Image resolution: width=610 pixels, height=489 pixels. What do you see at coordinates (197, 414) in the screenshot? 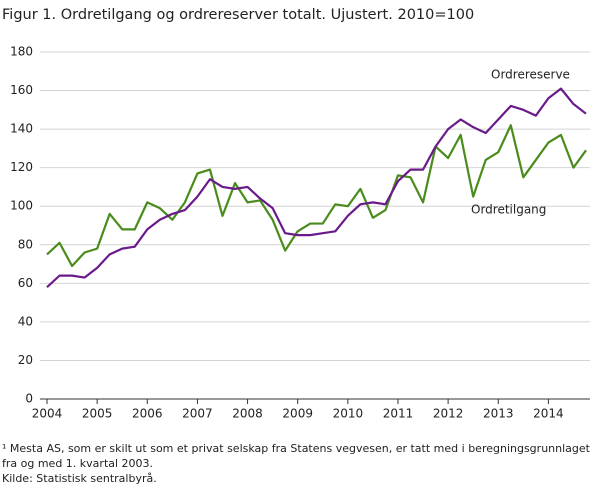
I see `x-tick-label: 2007` at bounding box center [197, 414].